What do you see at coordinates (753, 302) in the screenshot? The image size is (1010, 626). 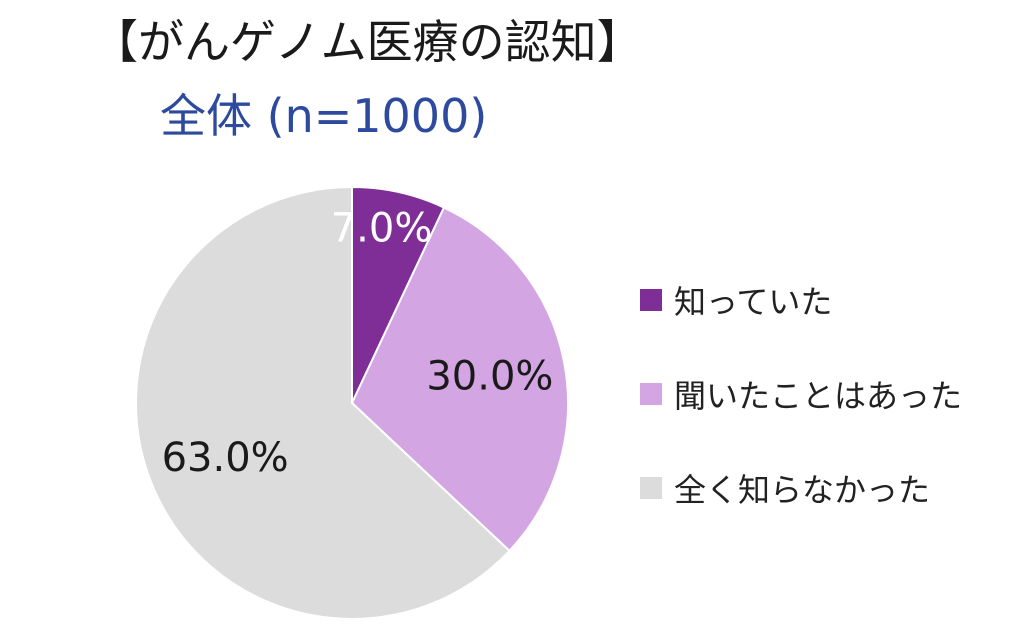 I see `legend-label-known: 知っていた` at bounding box center [753, 302].